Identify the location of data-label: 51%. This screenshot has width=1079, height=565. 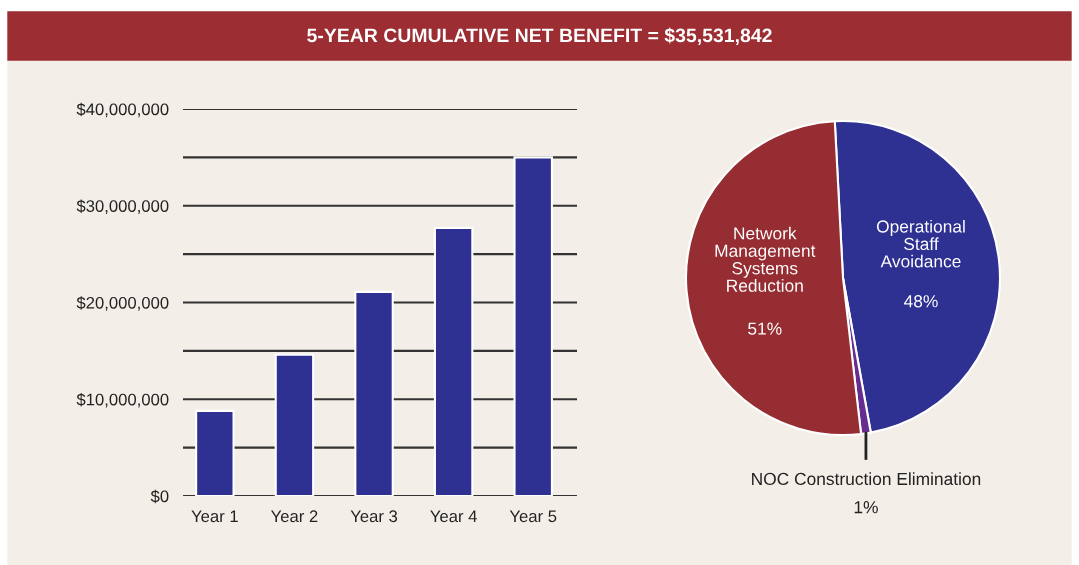
(765, 328).